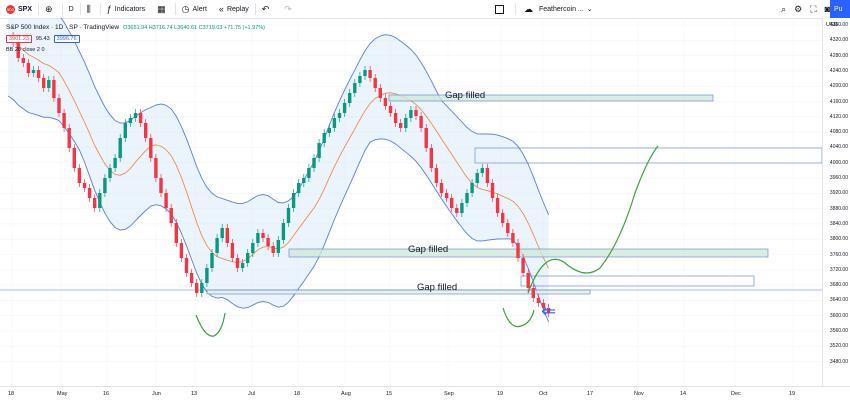  I want to click on price-tick-label: 3480.00, so click(838, 361).